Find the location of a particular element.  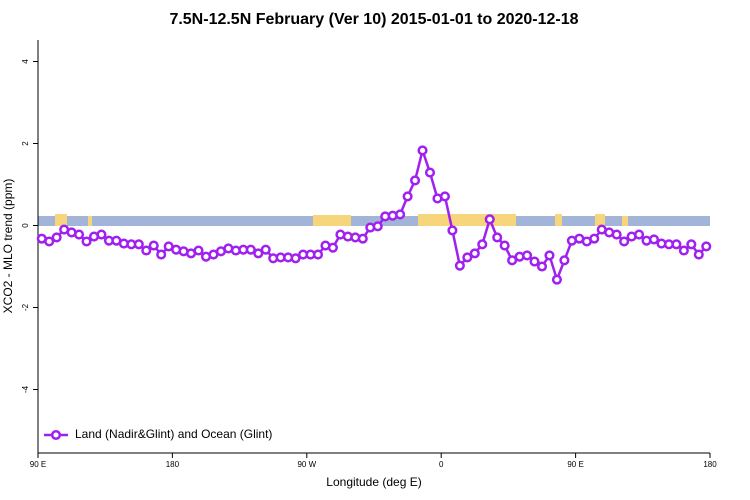

legend-label: Land (Nadir&Glint) and Ocean (Glint) is located at coordinates (173, 434).